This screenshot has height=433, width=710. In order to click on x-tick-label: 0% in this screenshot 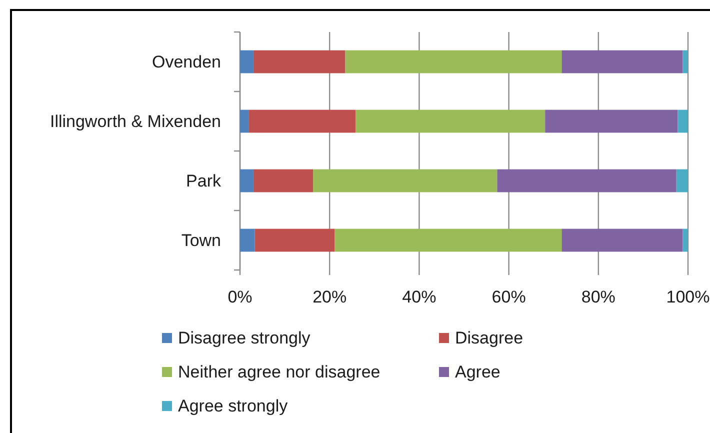, I will do `click(240, 297)`.